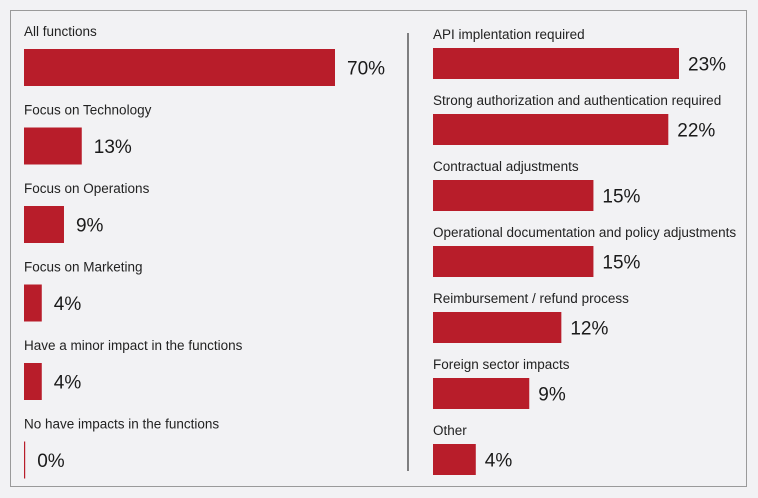 The image size is (758, 498). Describe the element at coordinates (113, 147) in the screenshot. I see `value-label: 13%` at that location.